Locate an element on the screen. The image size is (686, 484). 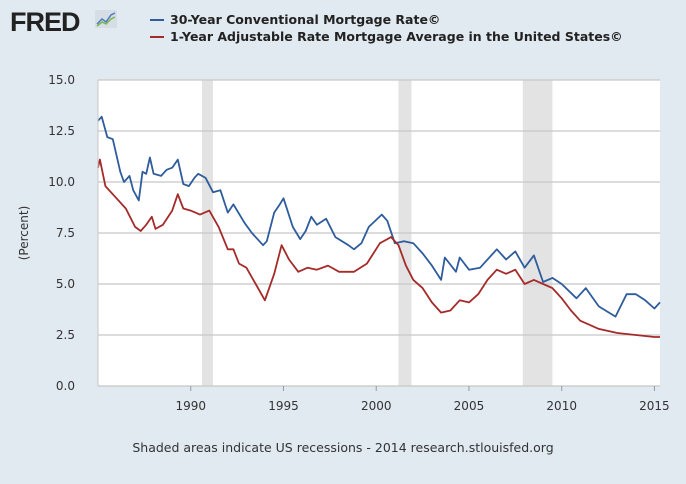
y-axis-label: (Percent) is located at coordinates (24, 233).